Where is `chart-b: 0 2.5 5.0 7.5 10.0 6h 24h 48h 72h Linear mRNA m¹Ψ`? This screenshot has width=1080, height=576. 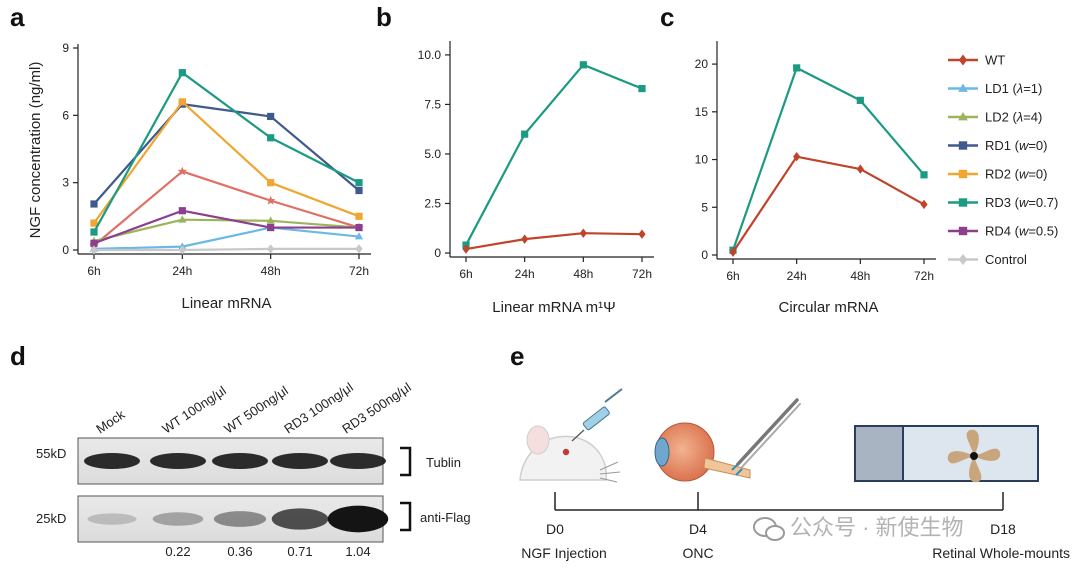
chart-b: 0 2.5 5.0 7.5 10.0 6h 24h 48h 72h Linear mRNA m¹Ψ is located at coordinates (536, 178).